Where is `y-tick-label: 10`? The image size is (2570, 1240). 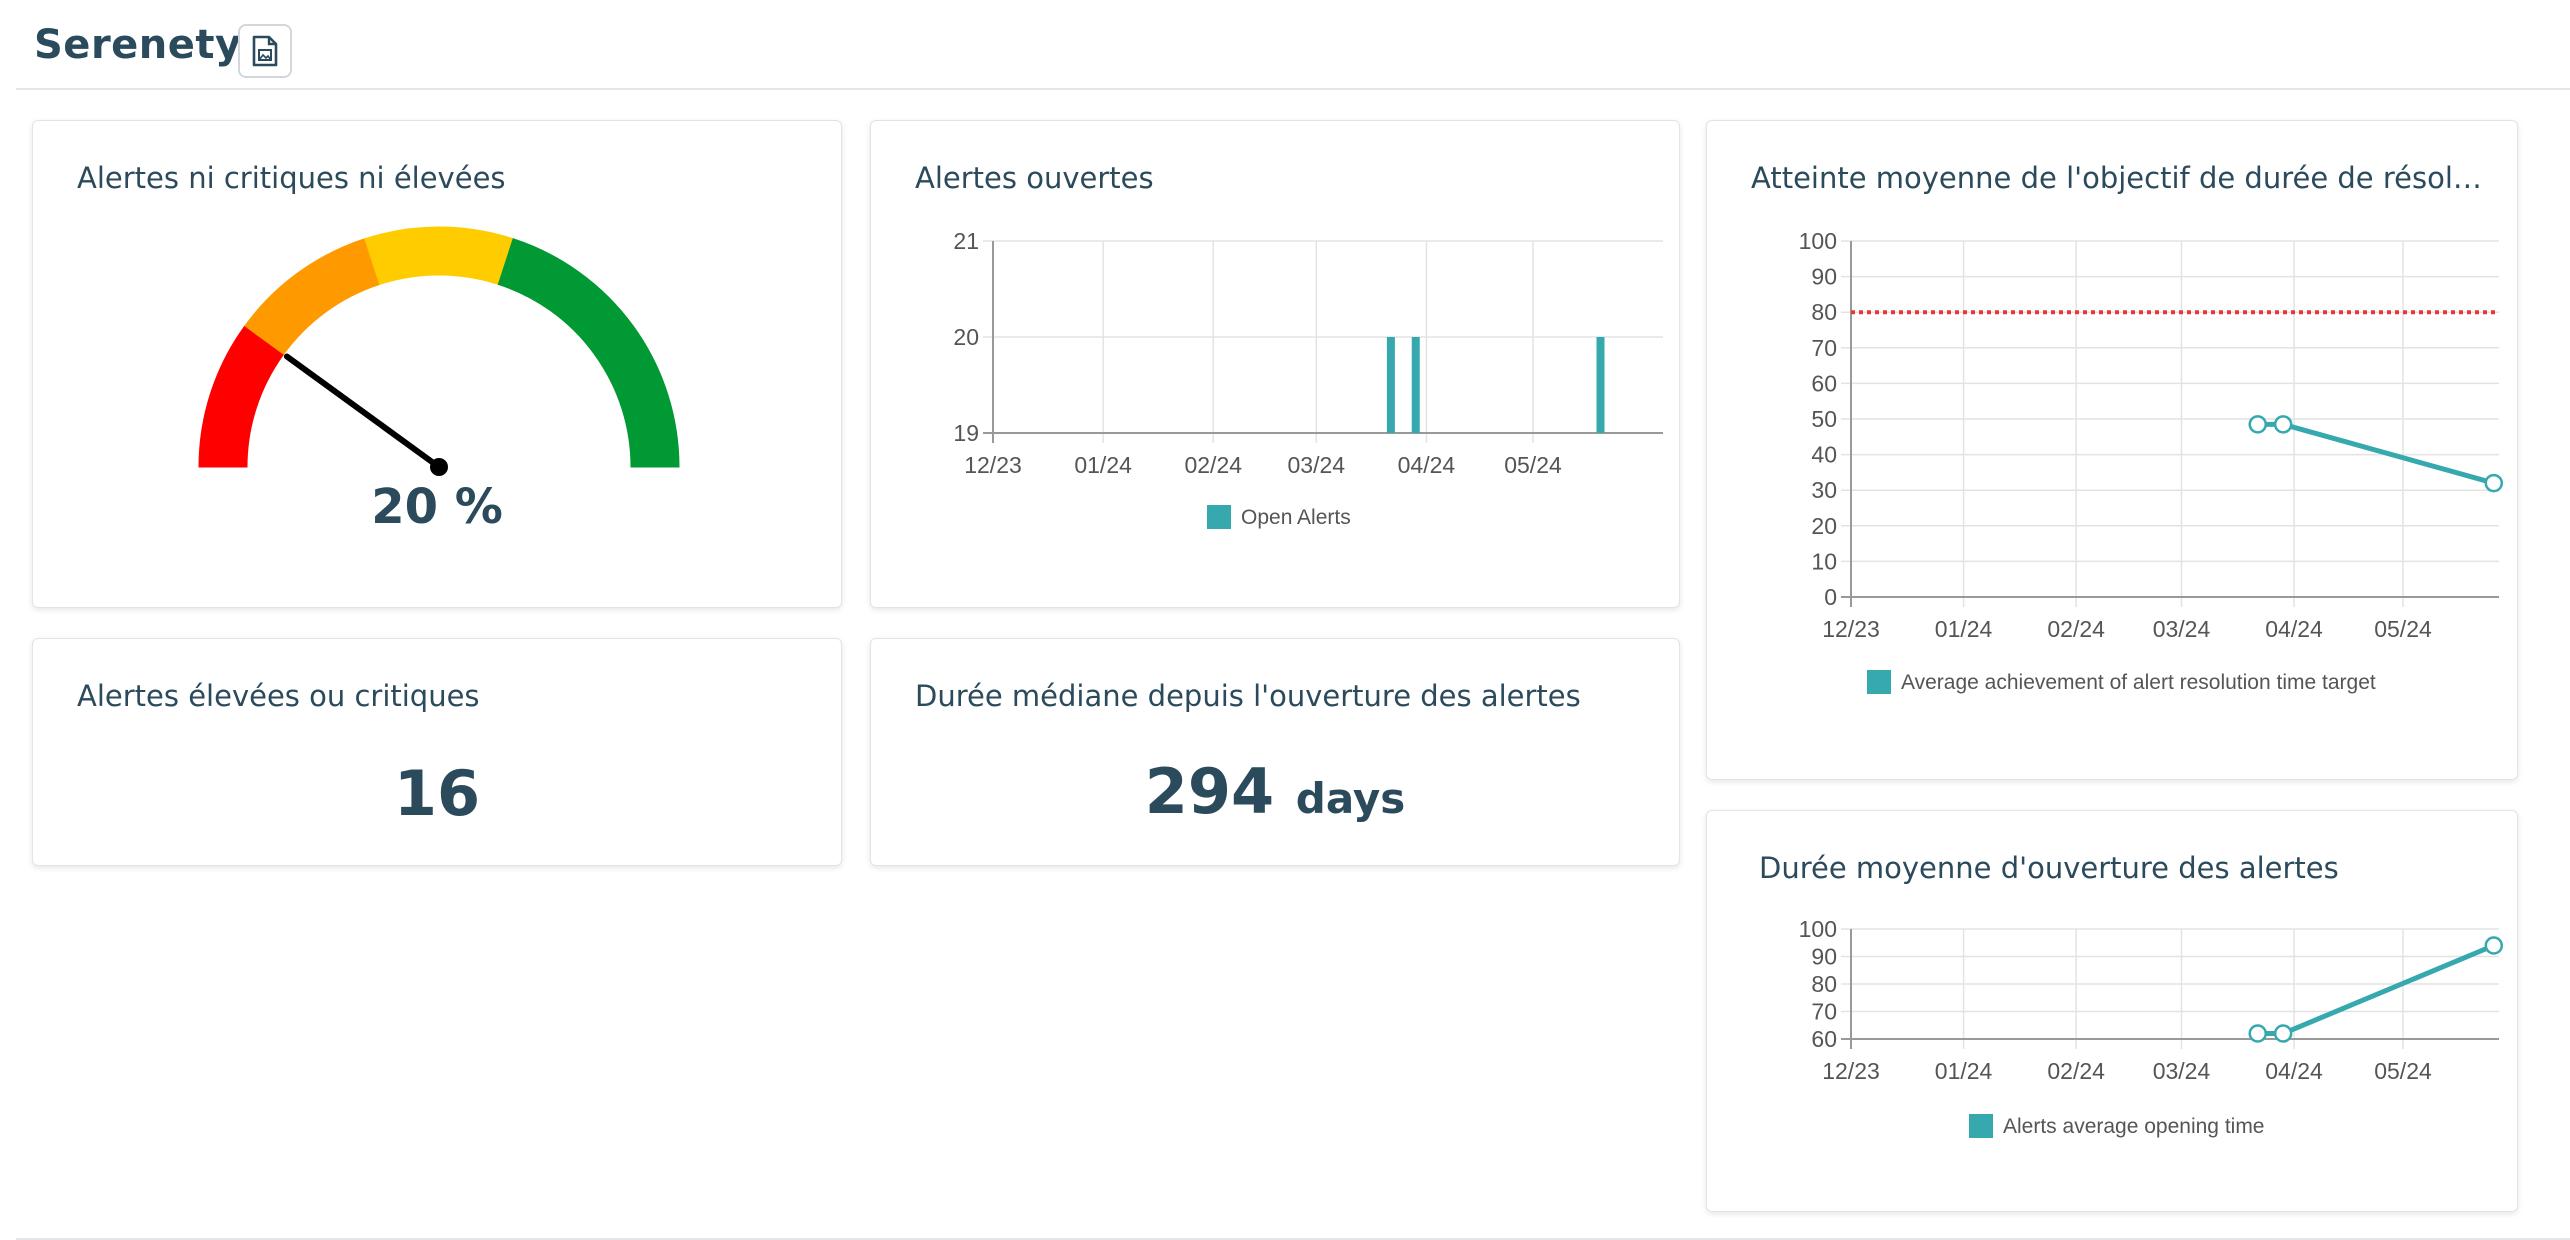
y-tick-label: 10 is located at coordinates (1824, 561).